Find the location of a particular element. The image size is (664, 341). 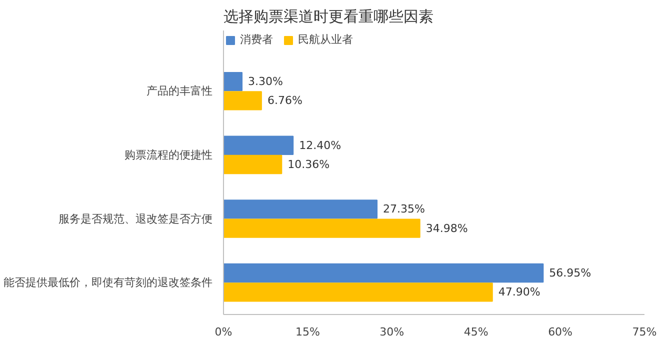

legend-label: 消费者 is located at coordinates (256, 39).